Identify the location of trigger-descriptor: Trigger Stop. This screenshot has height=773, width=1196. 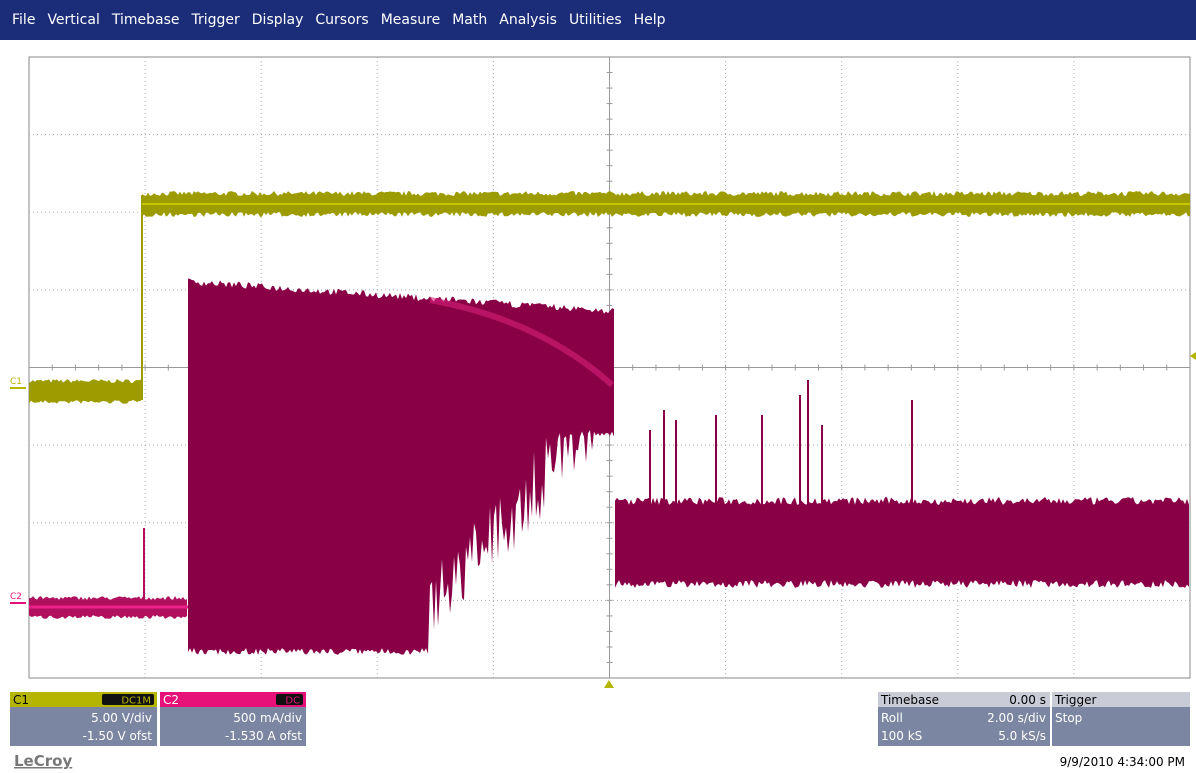
(1121, 719).